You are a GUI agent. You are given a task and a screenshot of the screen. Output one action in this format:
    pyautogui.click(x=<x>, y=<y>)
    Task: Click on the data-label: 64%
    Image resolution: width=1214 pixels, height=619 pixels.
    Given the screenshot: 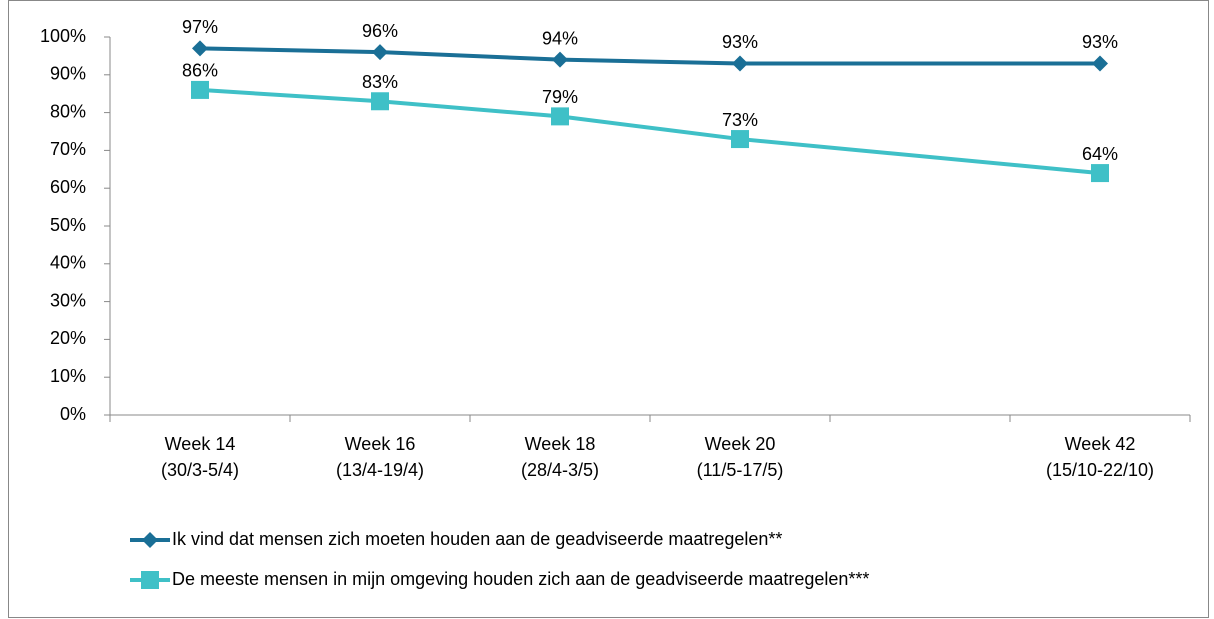 What is the action you would take?
    pyautogui.click(x=1100, y=154)
    